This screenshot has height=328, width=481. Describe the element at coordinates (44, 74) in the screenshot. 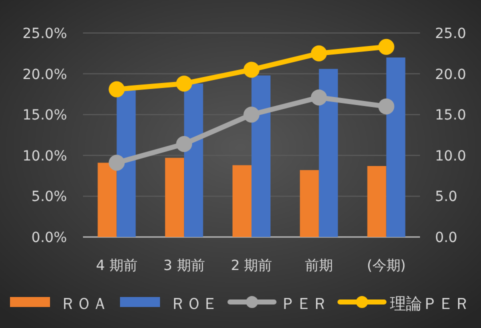

I see `y-tick-label: 20.0%` at that location.